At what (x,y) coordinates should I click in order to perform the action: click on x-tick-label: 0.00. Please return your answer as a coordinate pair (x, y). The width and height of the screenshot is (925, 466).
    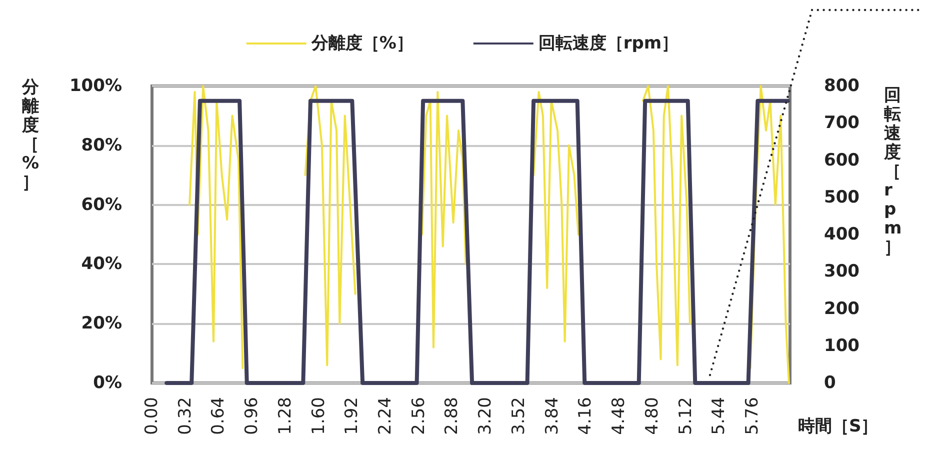
    Looking at the image, I should click on (152, 416).